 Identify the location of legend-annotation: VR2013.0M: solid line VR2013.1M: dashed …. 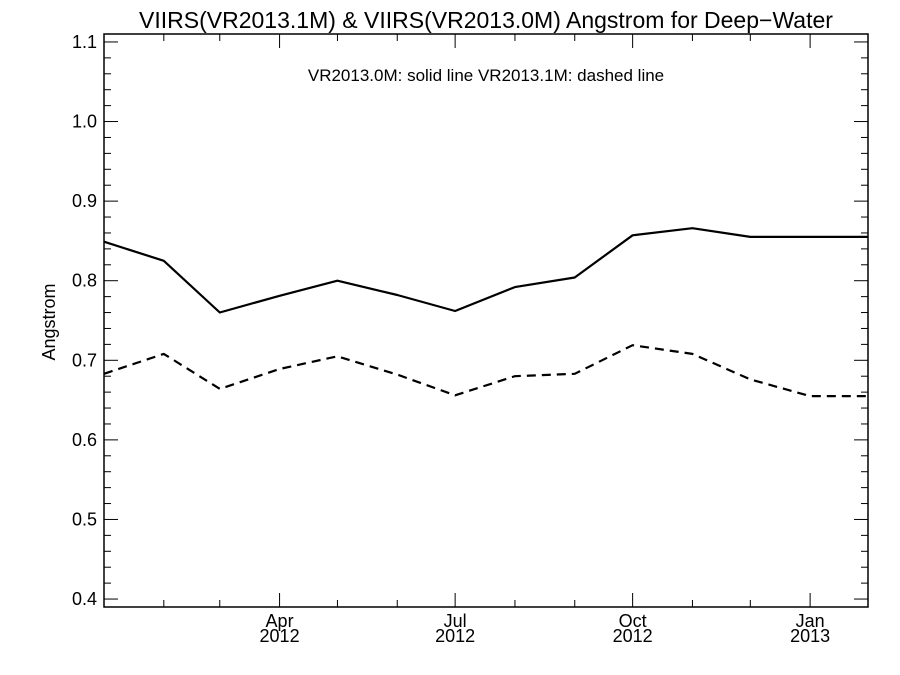
(486, 75).